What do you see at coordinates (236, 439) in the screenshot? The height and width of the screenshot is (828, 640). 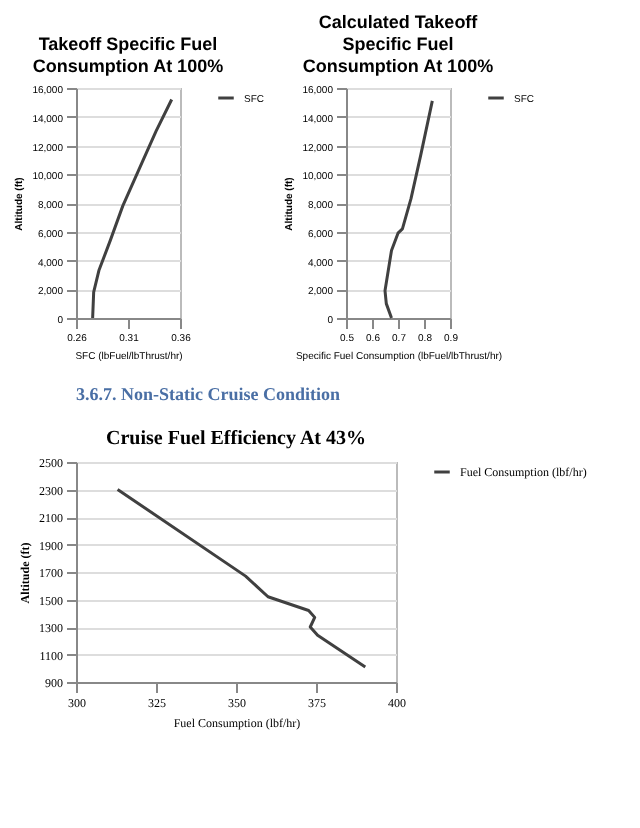 I see `chart-title: Cruise Fuel Efficiency At 43%` at bounding box center [236, 439].